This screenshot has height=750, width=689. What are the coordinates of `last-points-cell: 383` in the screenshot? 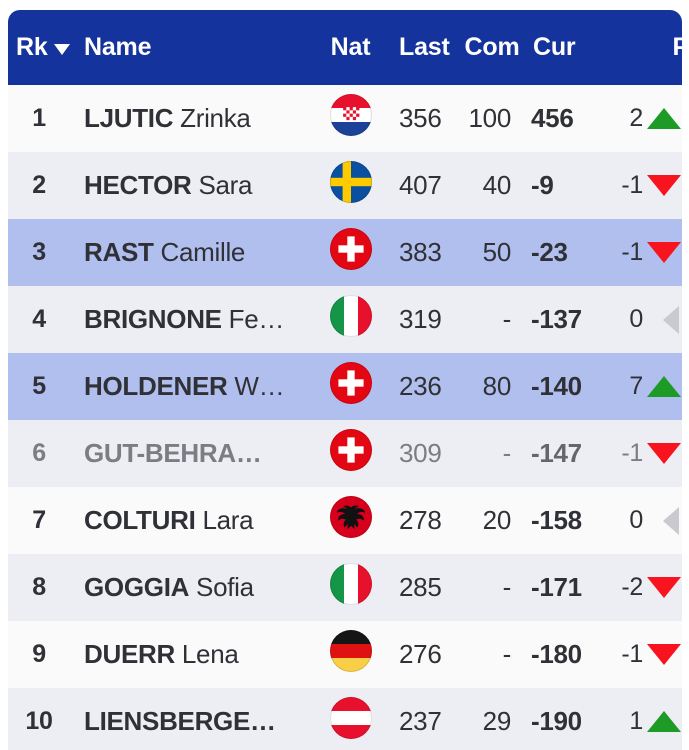 It's located at (420, 252).